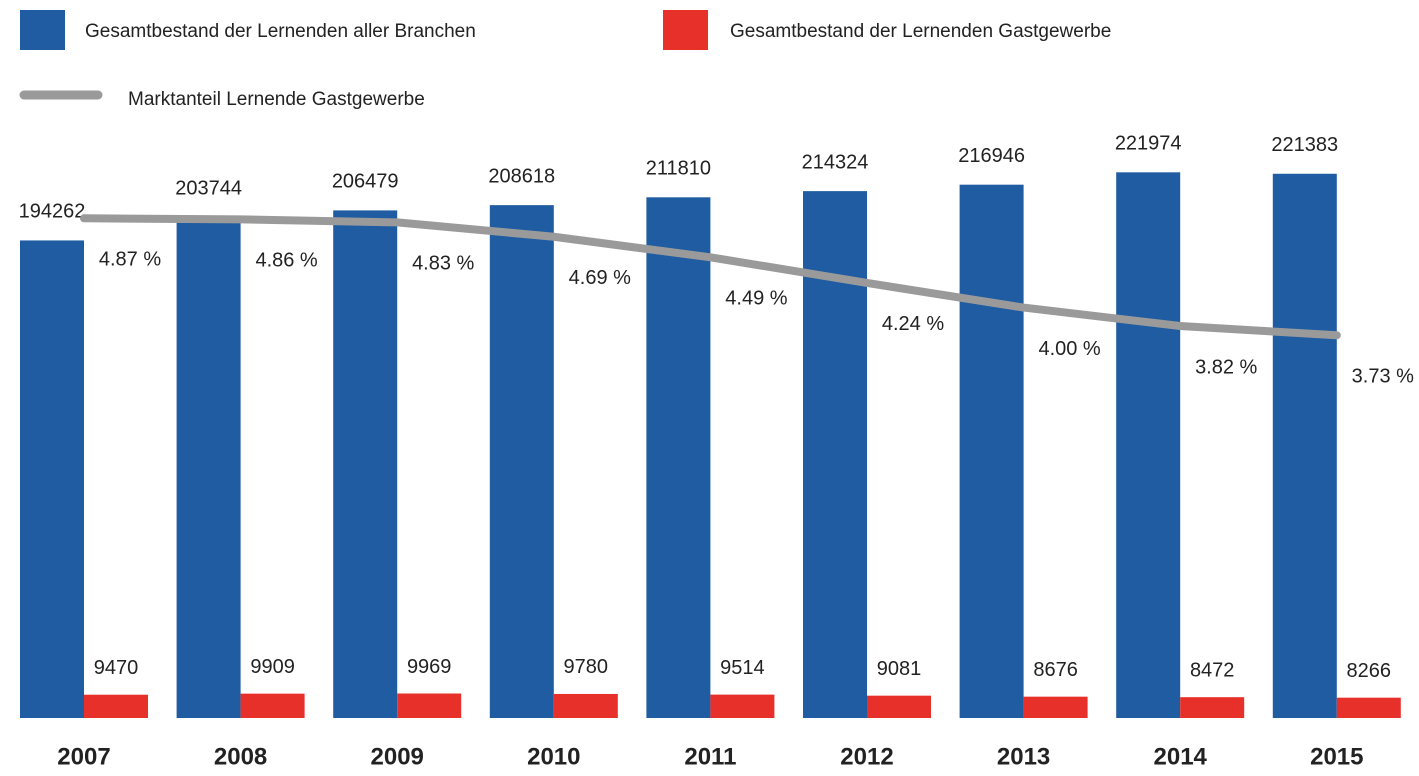 Image resolution: width=1419 pixels, height=776 pixels. What do you see at coordinates (913, 324) in the screenshot?
I see `data-label: 4.24 %` at bounding box center [913, 324].